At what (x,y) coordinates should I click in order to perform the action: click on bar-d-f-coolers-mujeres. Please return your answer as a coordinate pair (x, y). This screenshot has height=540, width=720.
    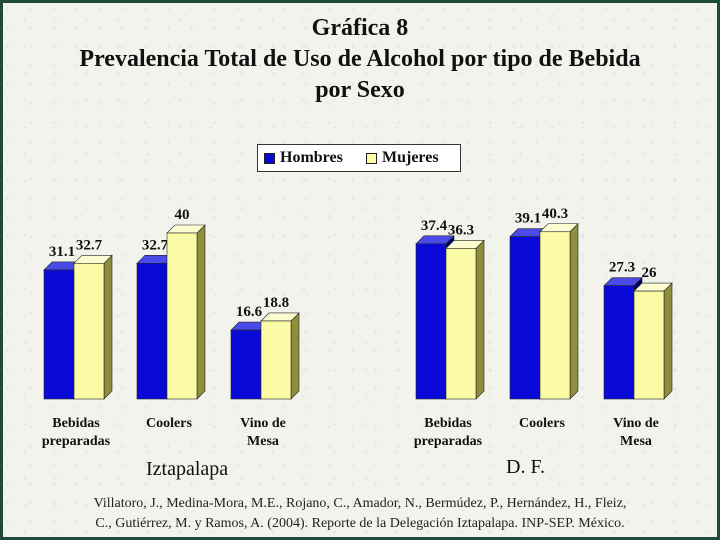
    Looking at the image, I should click on (559, 311).